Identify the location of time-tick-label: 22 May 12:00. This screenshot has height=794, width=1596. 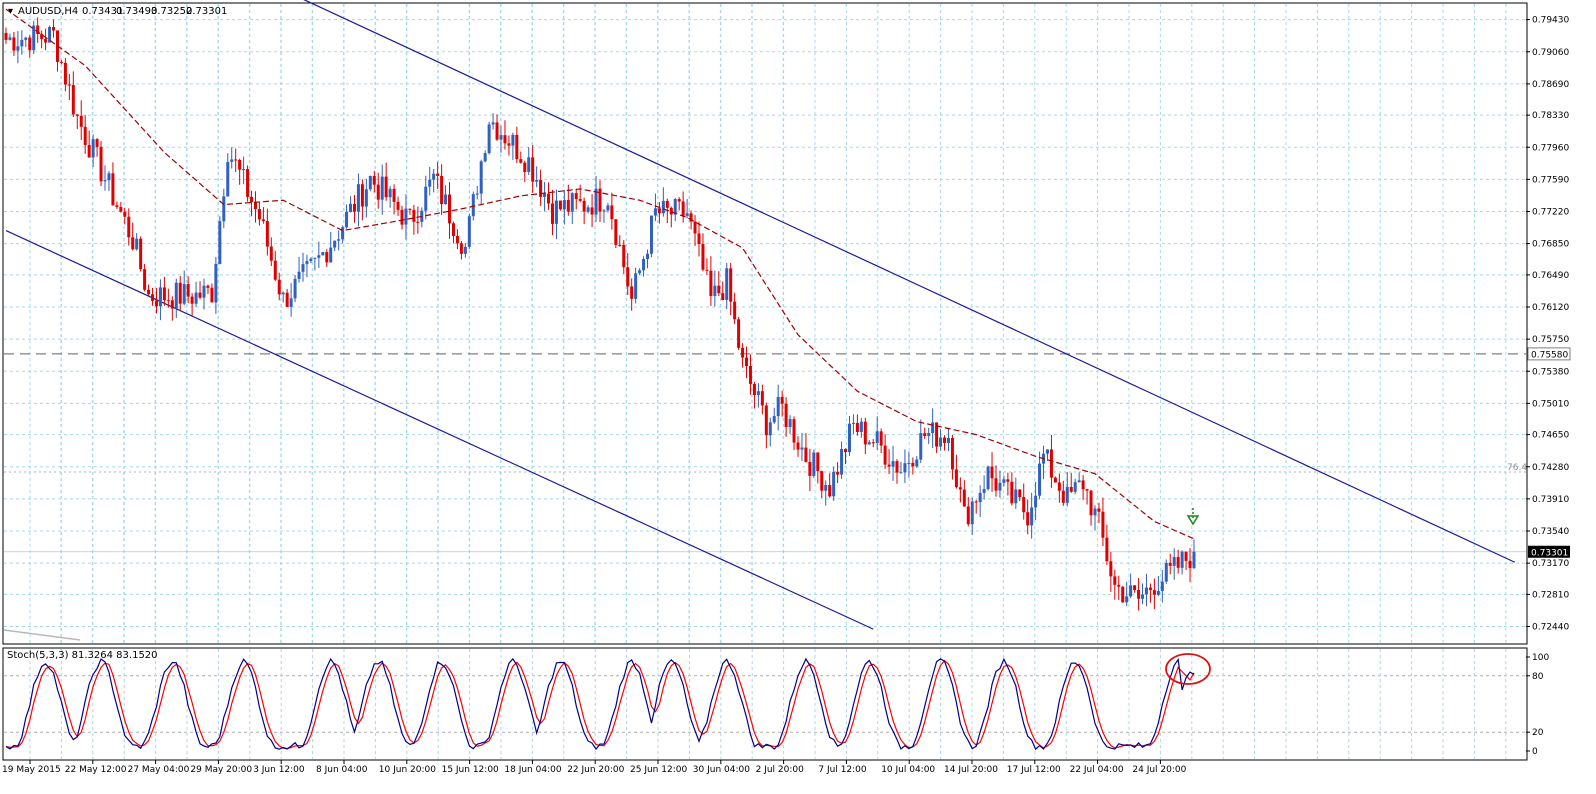
(96, 770).